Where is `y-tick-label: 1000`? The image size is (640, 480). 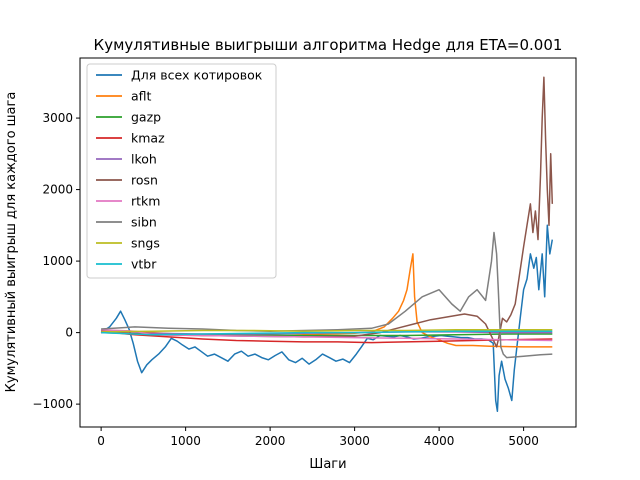 y-tick-label: 1000 is located at coordinates (57, 261).